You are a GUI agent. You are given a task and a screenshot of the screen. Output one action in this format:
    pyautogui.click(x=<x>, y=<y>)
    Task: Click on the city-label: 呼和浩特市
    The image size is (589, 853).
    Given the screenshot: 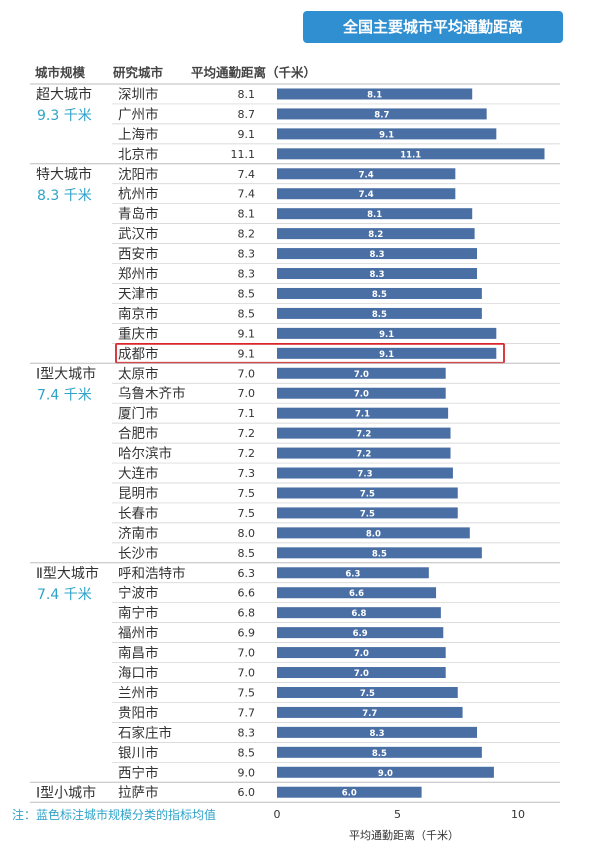 What is the action you would take?
    pyautogui.click(x=152, y=573)
    